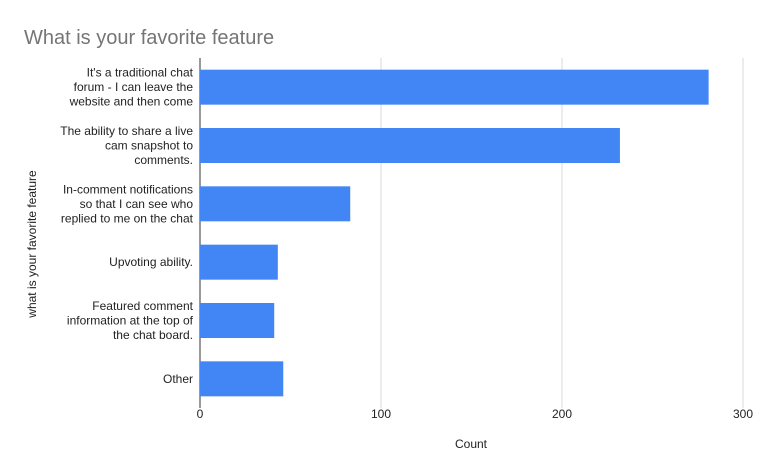 The width and height of the screenshot is (768, 475). Describe the element at coordinates (381, 414) in the screenshot. I see `x-tick-label: 100` at that location.